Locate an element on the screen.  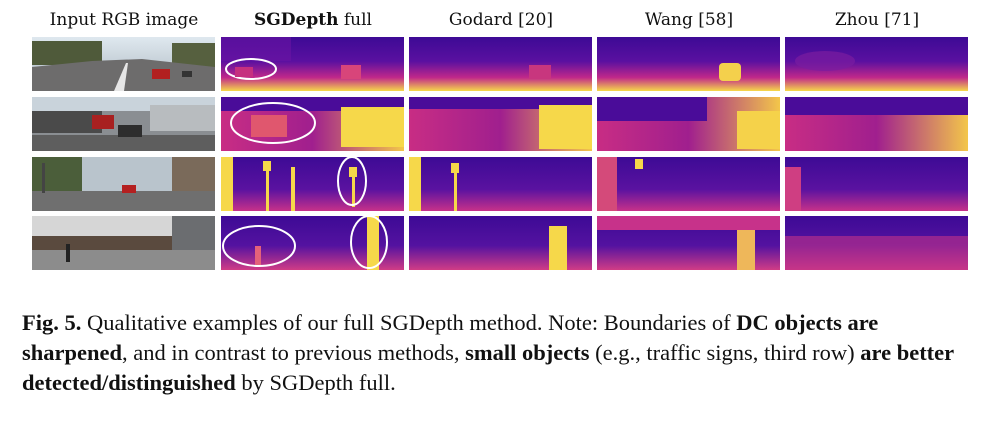
header-wang: Wang [58] is located at coordinates (689, 20).